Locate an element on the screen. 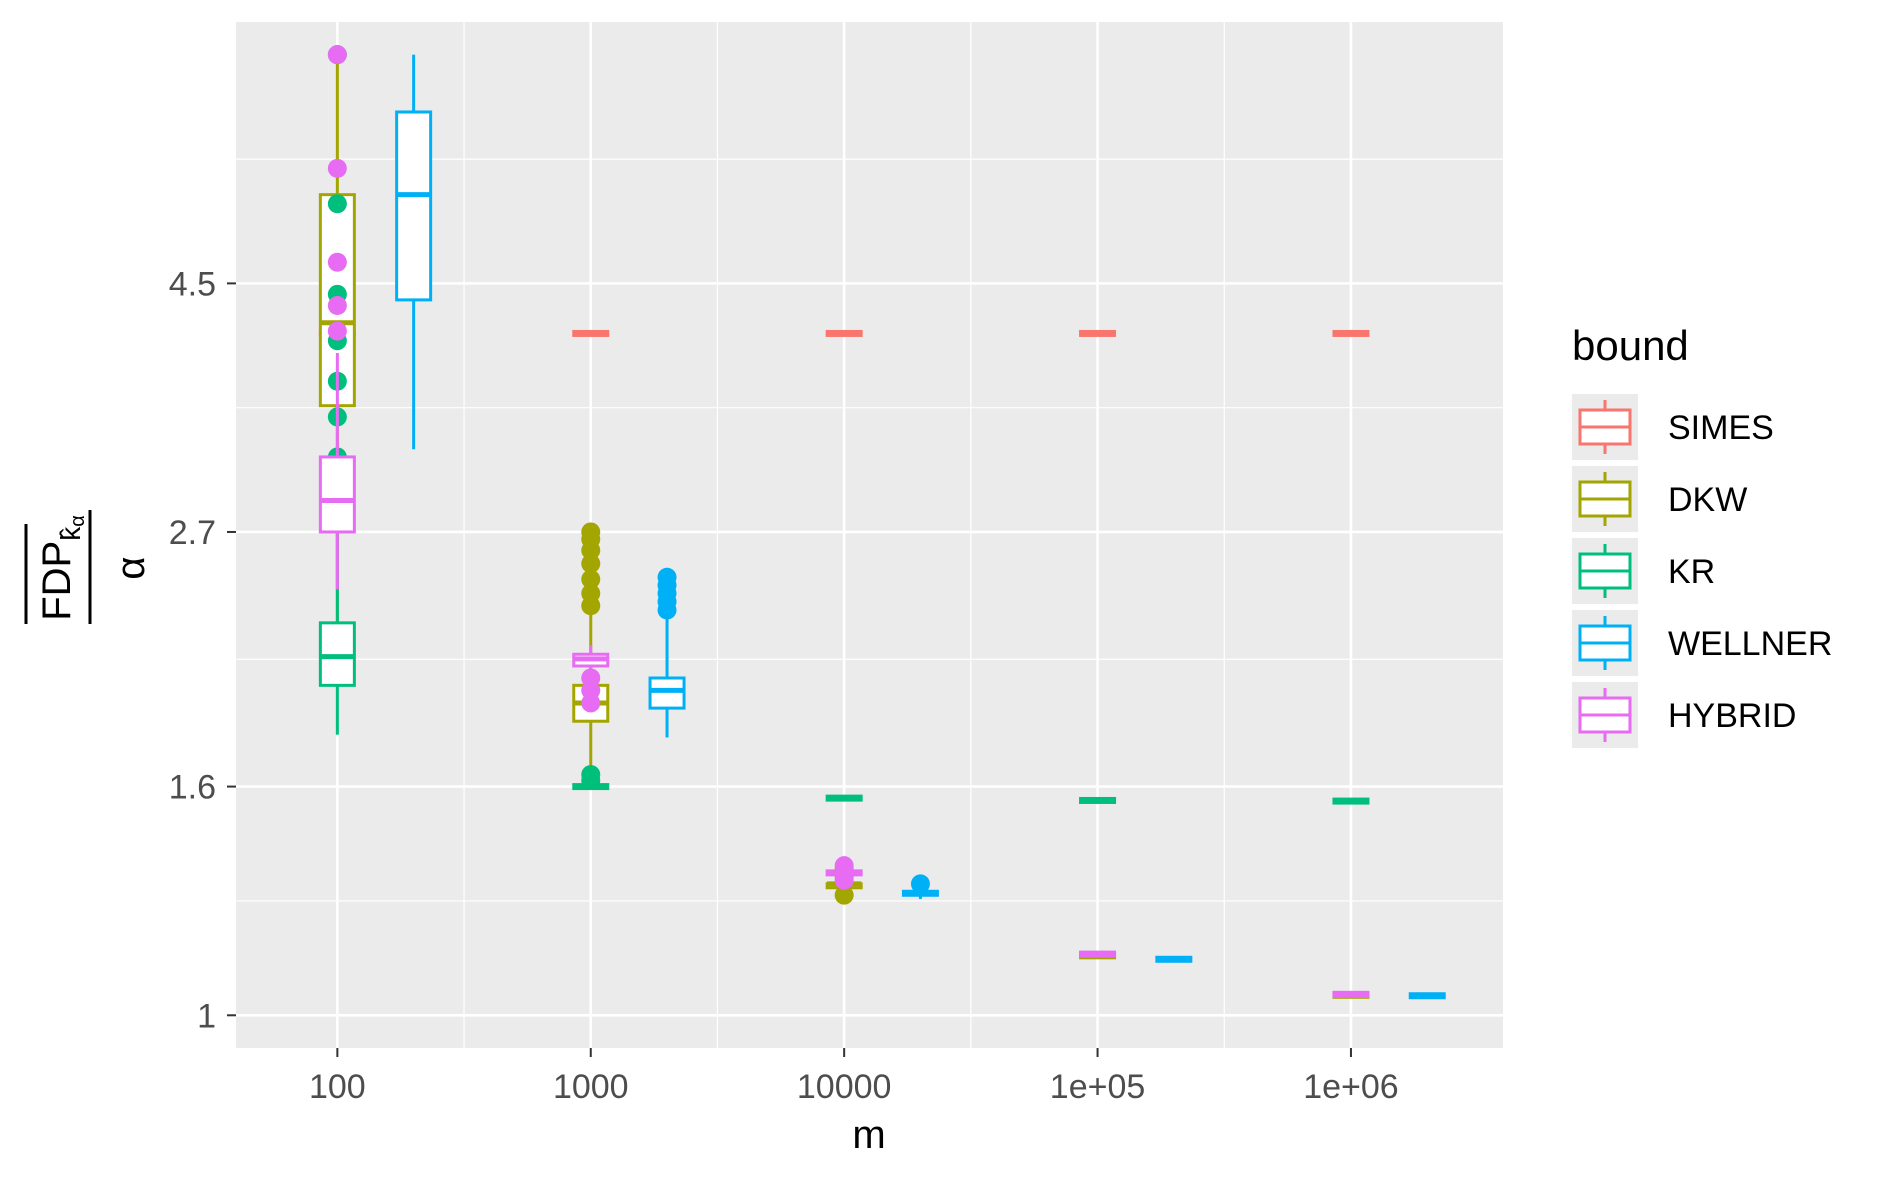  y-axis: 1 1.6 2.7 4.5 is located at coordinates (202, 650).